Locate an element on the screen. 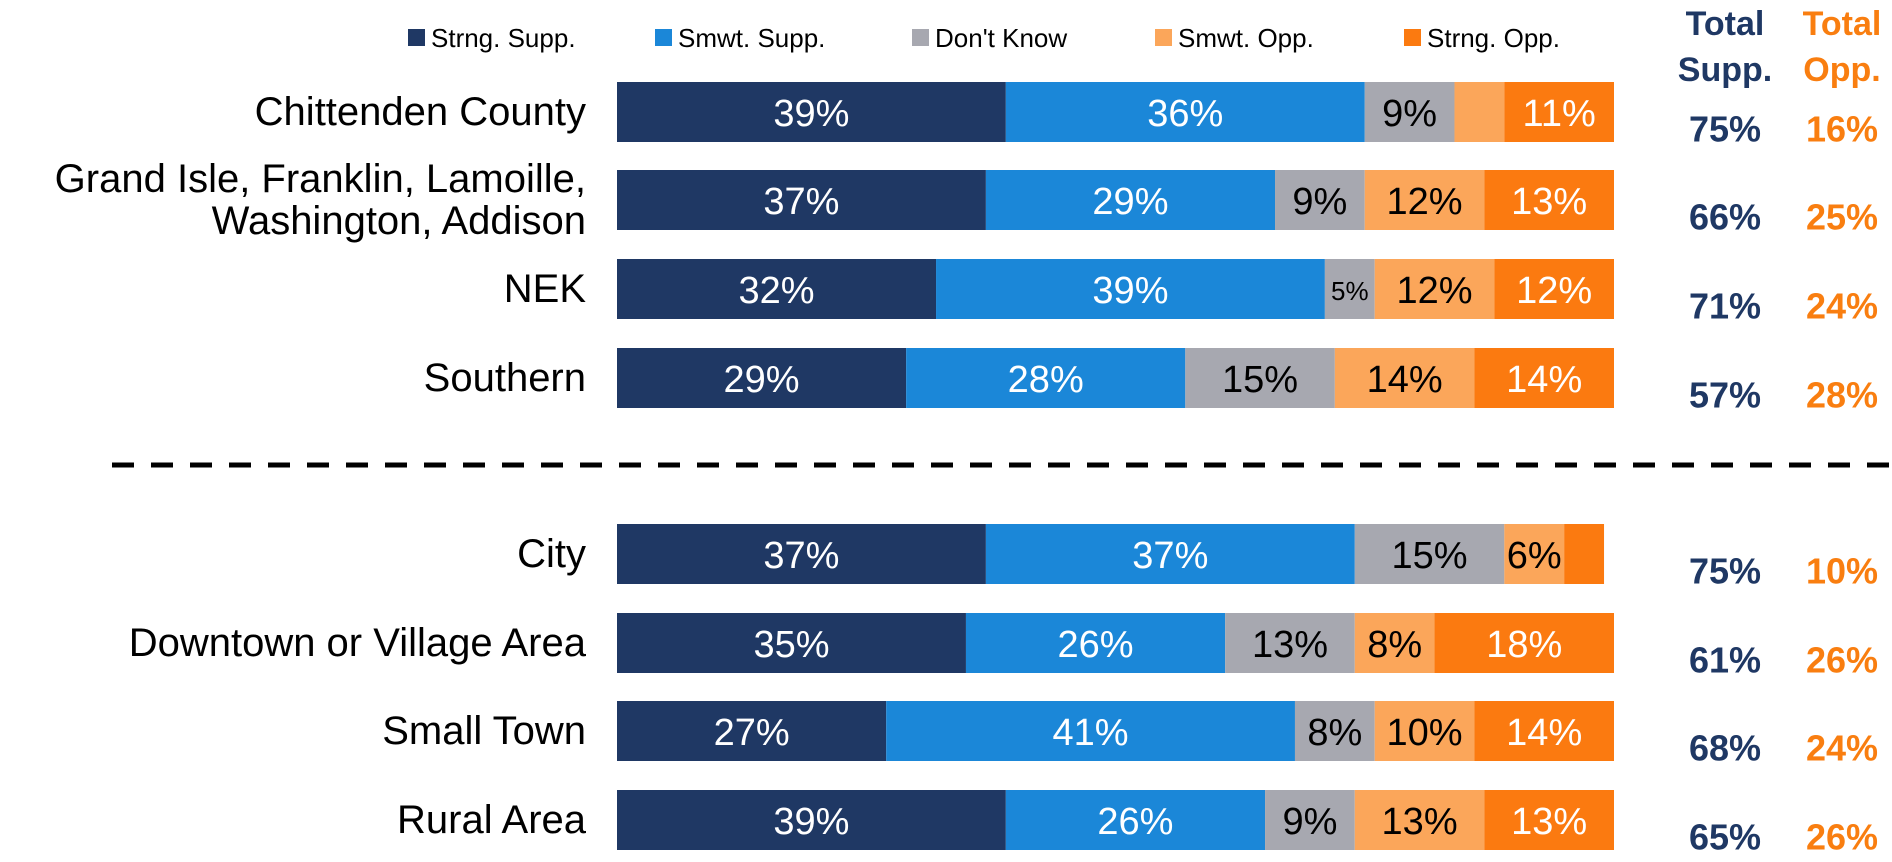 Image resolution: width=1892 pixels, height=862 pixels. total-value: 66% is located at coordinates (1725, 217).